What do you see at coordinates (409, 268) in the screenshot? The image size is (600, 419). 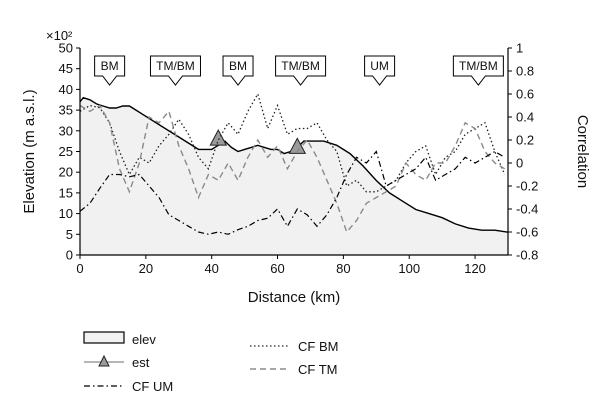 I see `x-tick-label: 100` at bounding box center [409, 268].